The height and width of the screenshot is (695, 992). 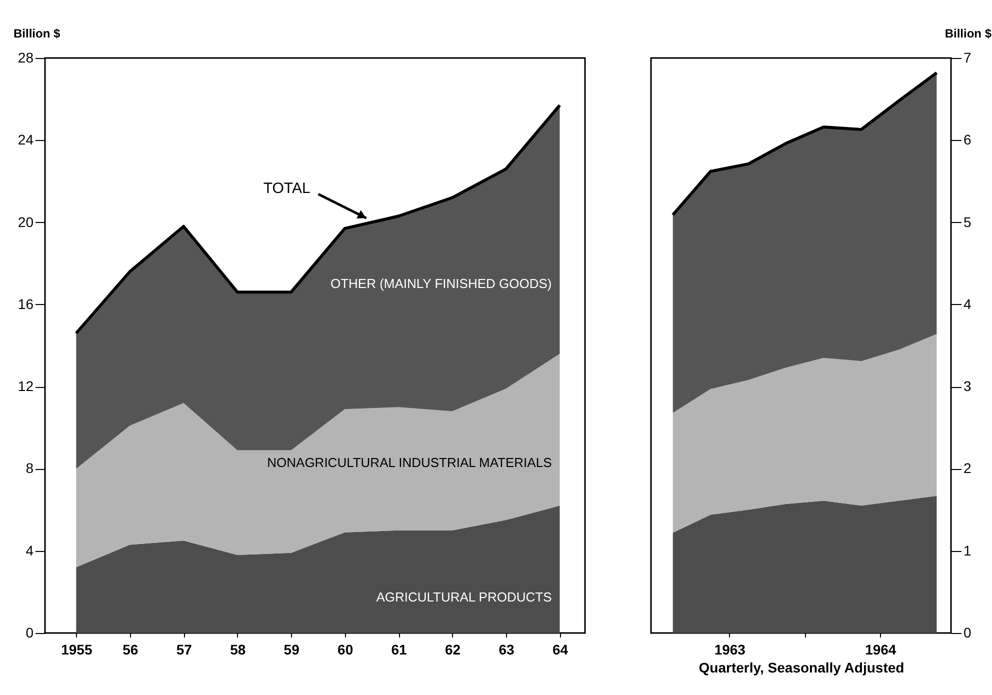 What do you see at coordinates (968, 58) in the screenshot?
I see `y-tick-label: 7` at bounding box center [968, 58].